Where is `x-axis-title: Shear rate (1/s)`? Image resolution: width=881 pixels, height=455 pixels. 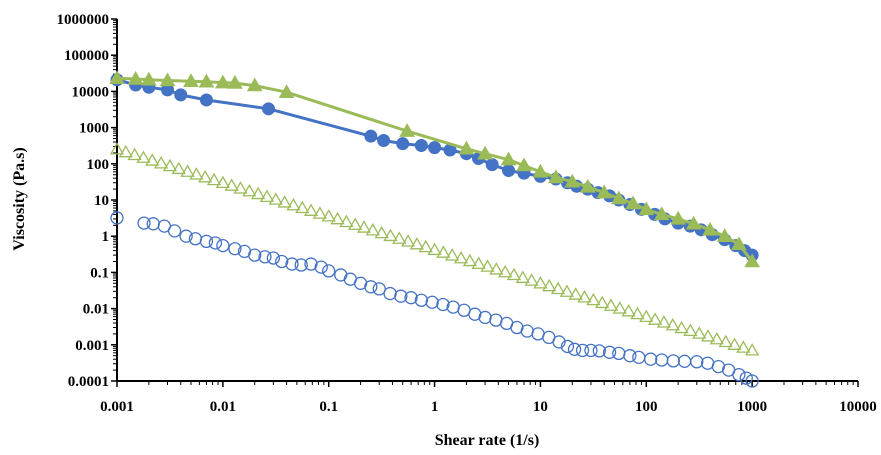 x-axis-title: Shear rate (1/s) is located at coordinates (487, 440).